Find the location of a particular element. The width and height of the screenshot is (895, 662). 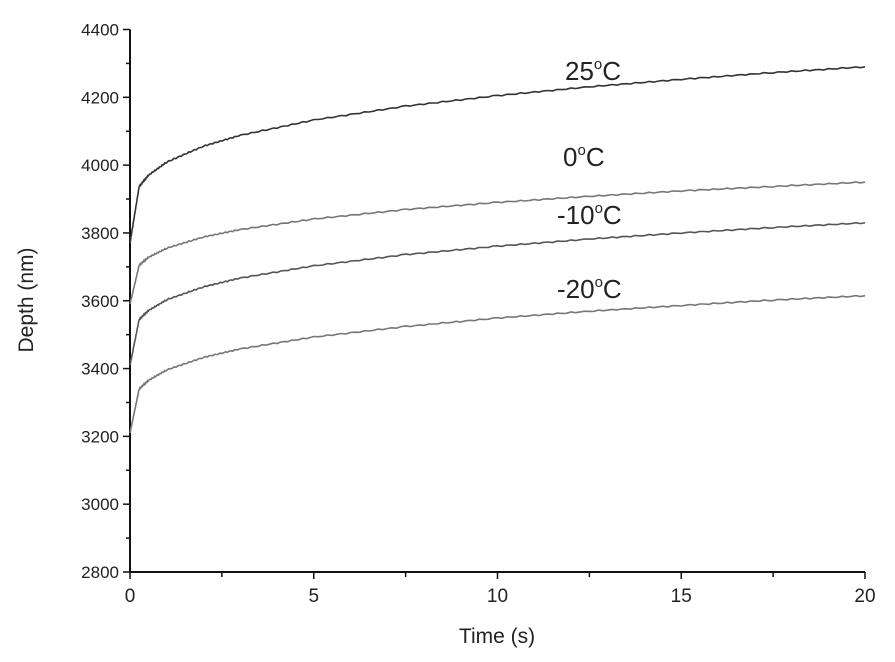

series-label--10C: -10oC is located at coordinates (589, 215).